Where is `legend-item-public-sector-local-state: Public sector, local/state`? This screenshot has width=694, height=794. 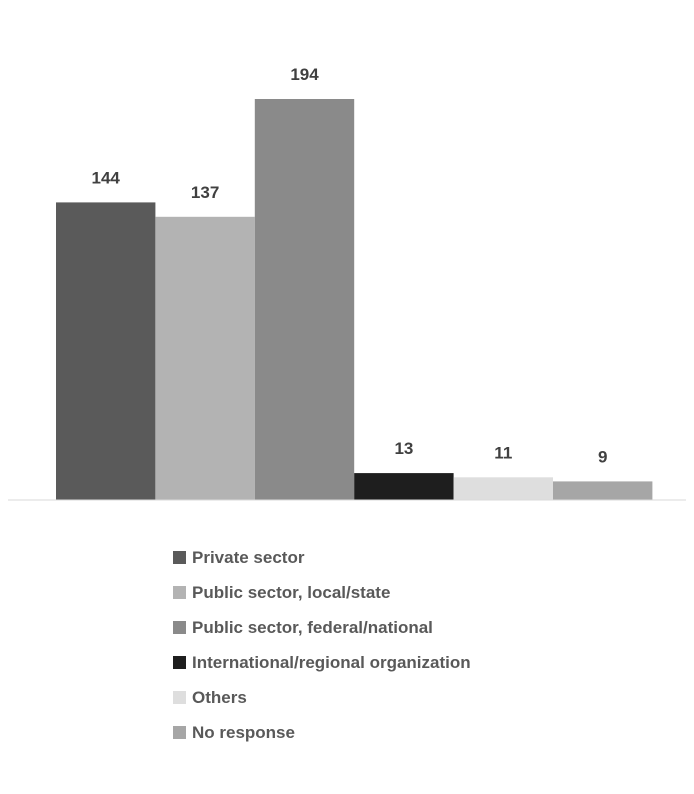 legend-item-public-sector-local-state: Public sector, local/state is located at coordinates (322, 592).